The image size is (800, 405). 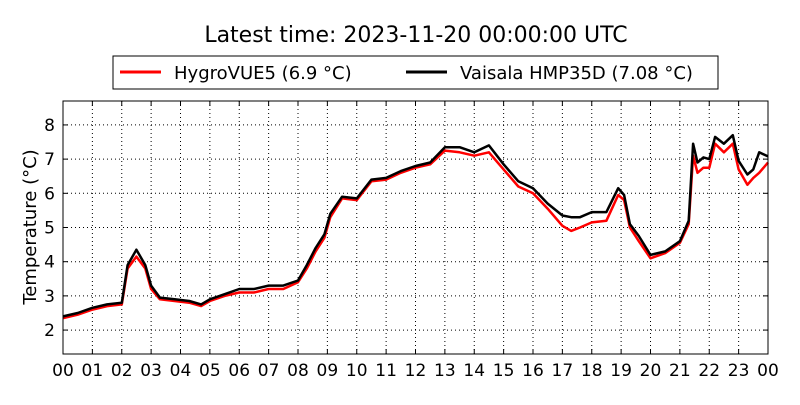 I want to click on x-tick-label: 13, so click(x=445, y=371).